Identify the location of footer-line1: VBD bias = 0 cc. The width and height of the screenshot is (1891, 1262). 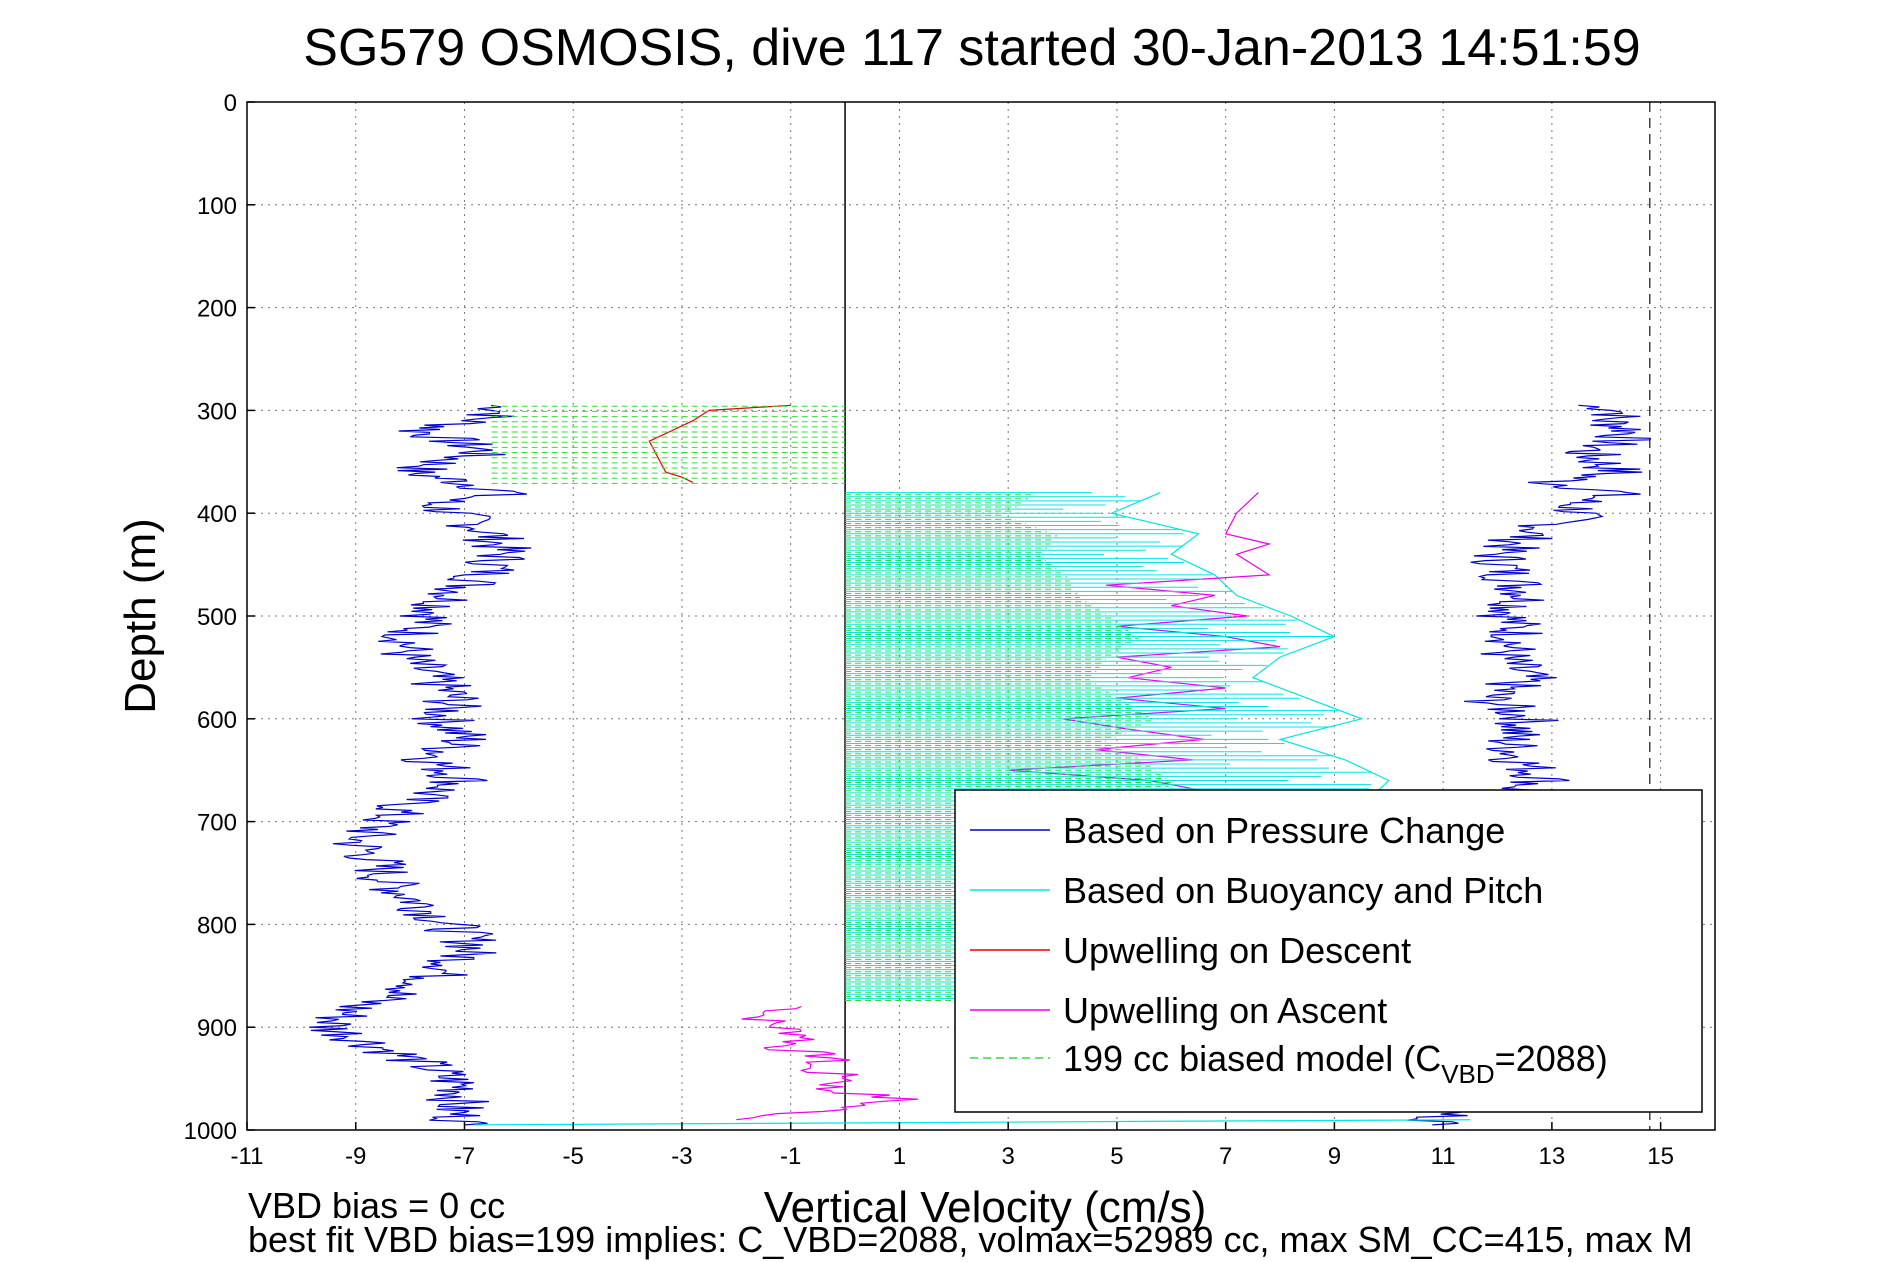
(376, 1205).